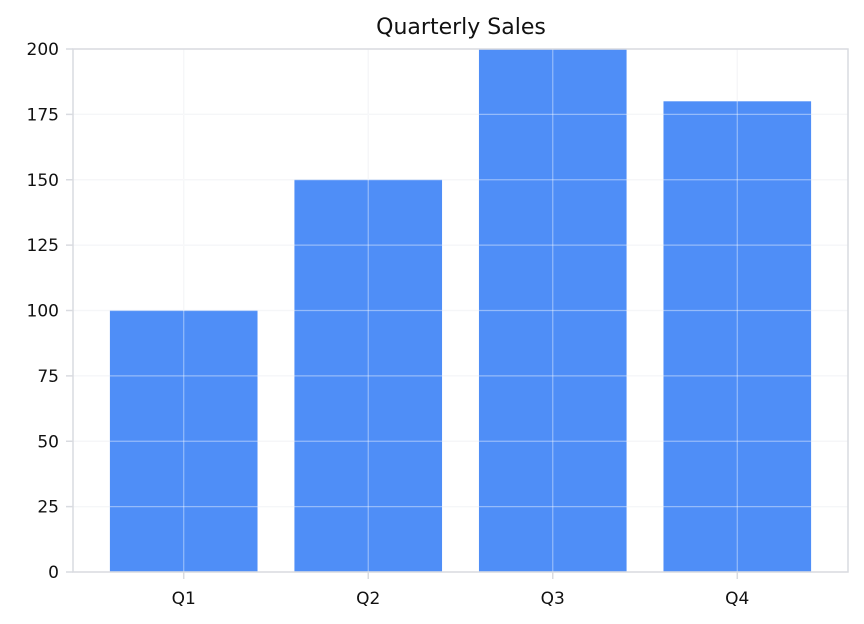  I want to click on bar-q4, so click(737, 337).